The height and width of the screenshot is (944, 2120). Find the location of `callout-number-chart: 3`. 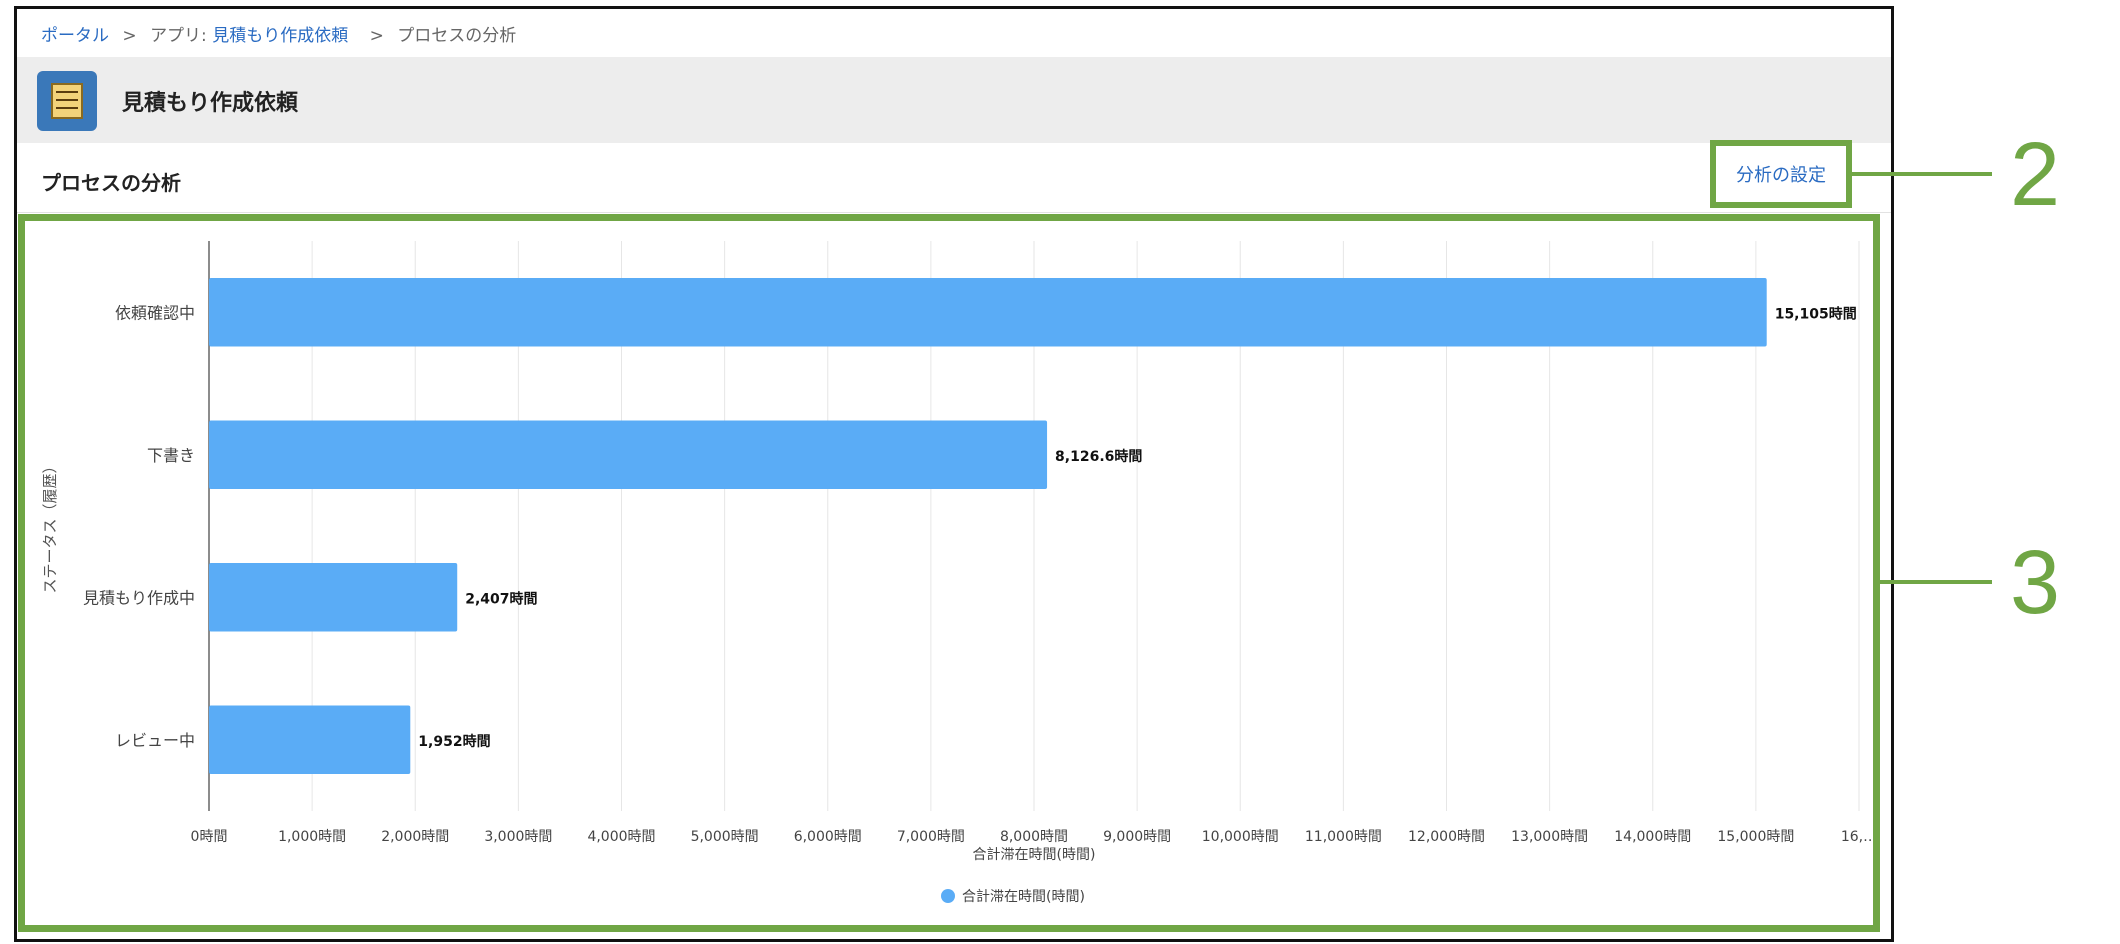

callout-number-chart: 3 is located at coordinates (2035, 583).